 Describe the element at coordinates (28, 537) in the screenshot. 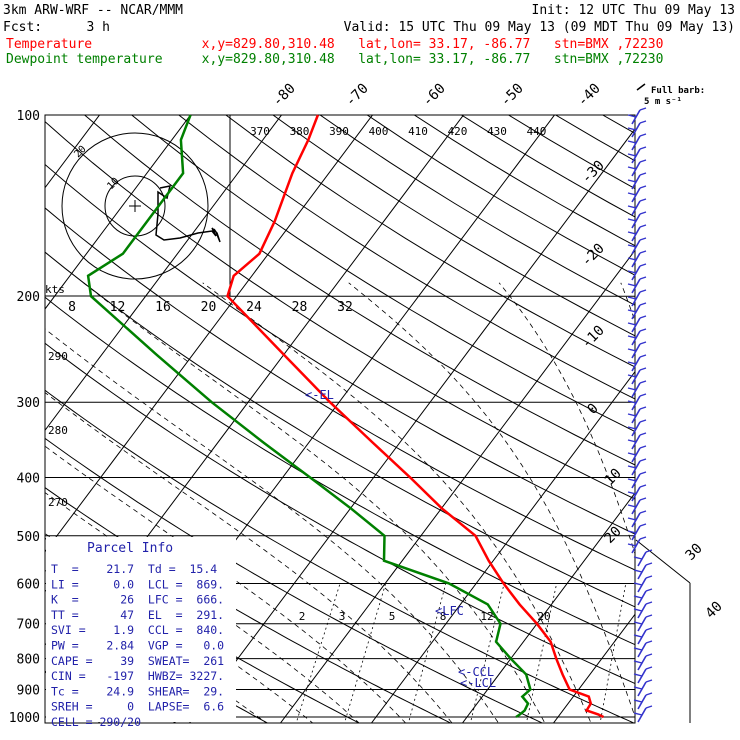

I see `pressure-tick-label: 500` at that location.